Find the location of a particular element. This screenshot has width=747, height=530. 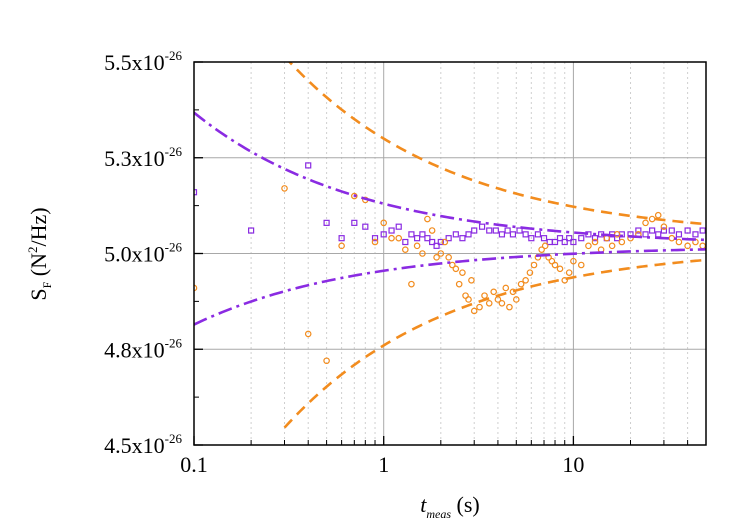

envelope-line is located at coordinates (450, 287).